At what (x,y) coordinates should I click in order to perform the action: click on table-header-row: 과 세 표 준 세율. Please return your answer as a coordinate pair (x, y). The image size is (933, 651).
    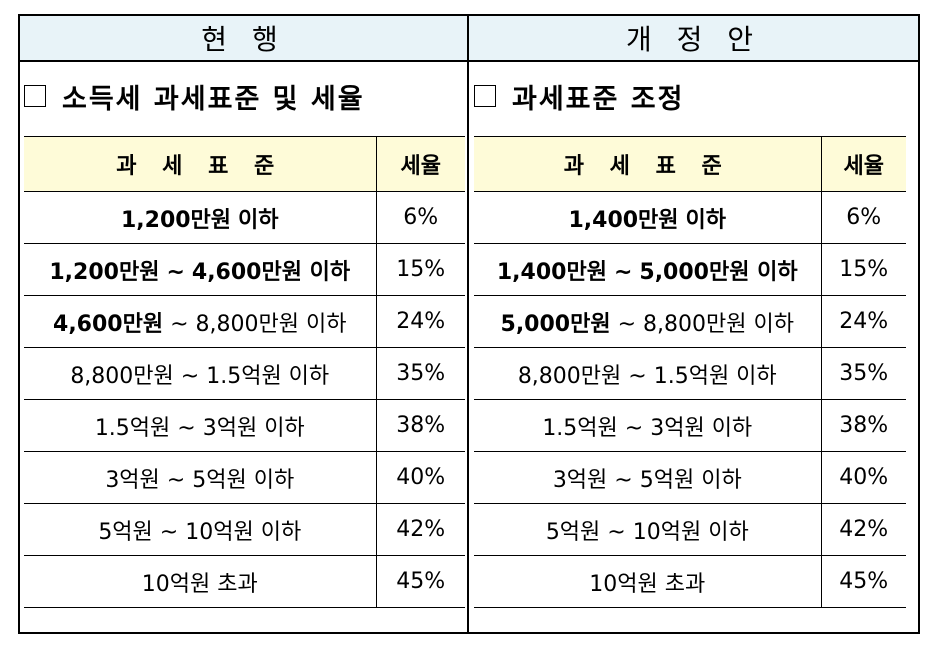
    Looking at the image, I should click on (244, 164).